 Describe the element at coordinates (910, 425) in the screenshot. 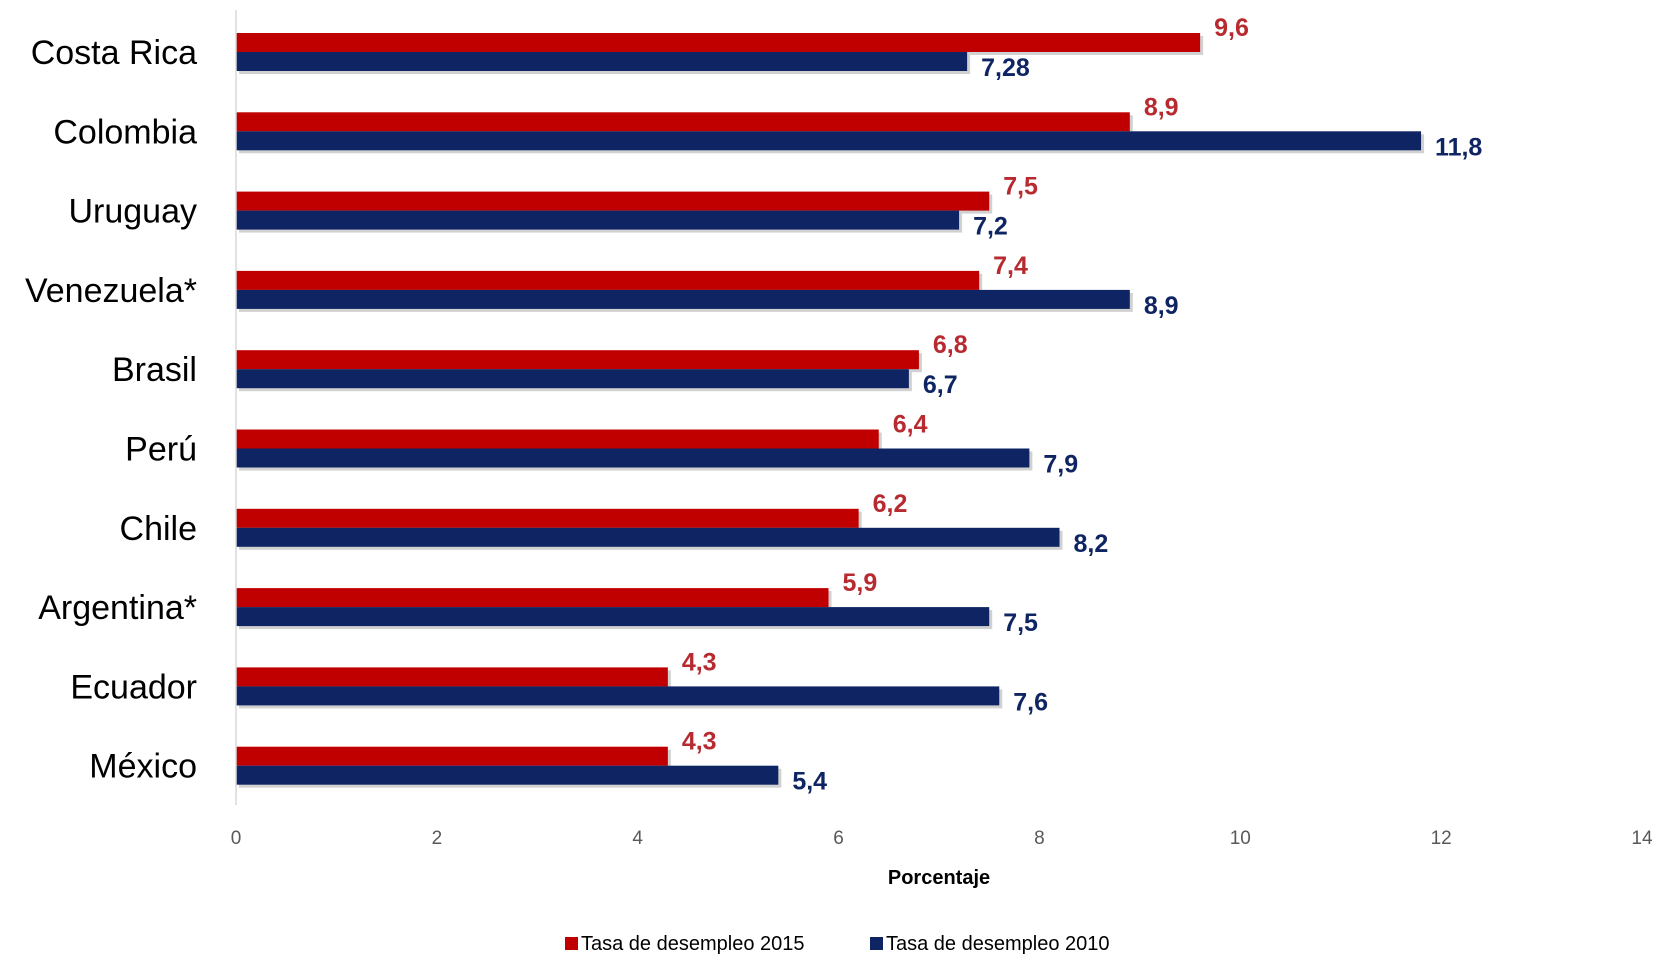

I see `data-label-2015: 6,4` at that location.